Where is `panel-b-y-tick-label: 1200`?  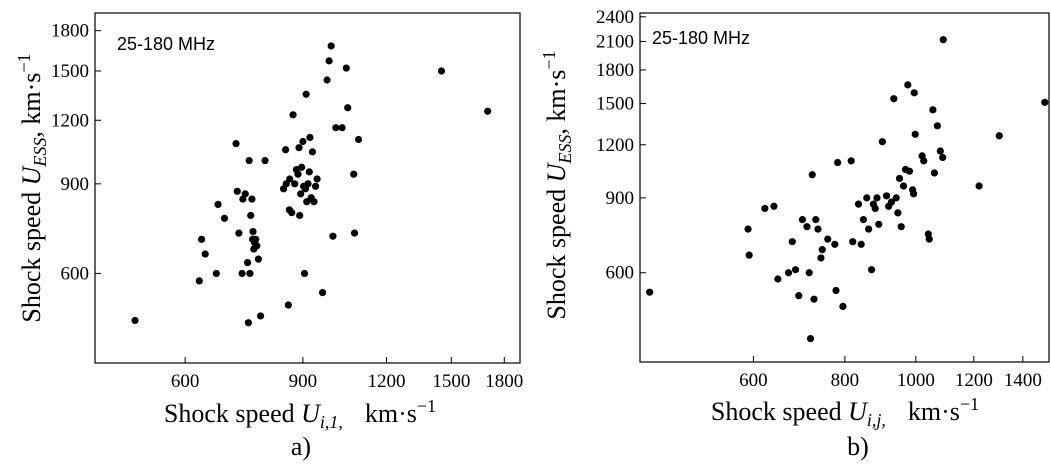
panel-b-y-tick-label: 1200 is located at coordinates (615, 145).